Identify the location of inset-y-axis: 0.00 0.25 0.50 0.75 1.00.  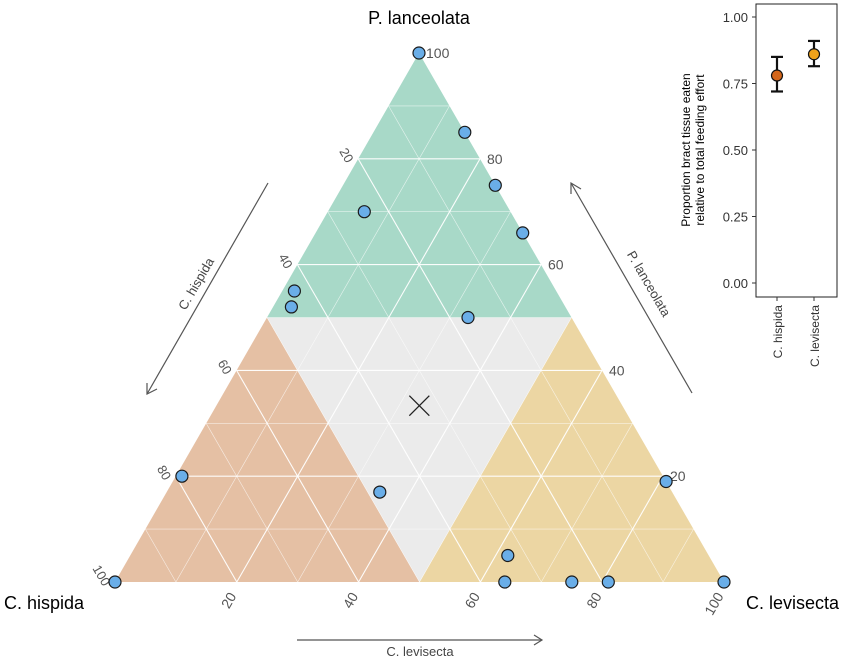
(739, 150).